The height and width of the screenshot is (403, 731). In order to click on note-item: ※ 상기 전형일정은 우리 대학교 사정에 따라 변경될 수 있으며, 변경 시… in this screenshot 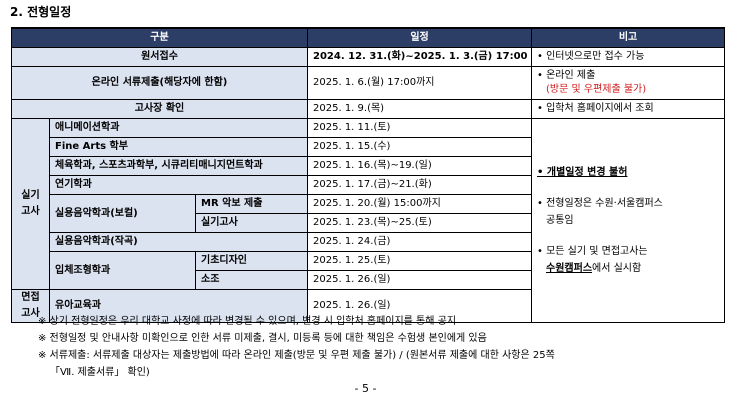, I will do `click(247, 321)`.